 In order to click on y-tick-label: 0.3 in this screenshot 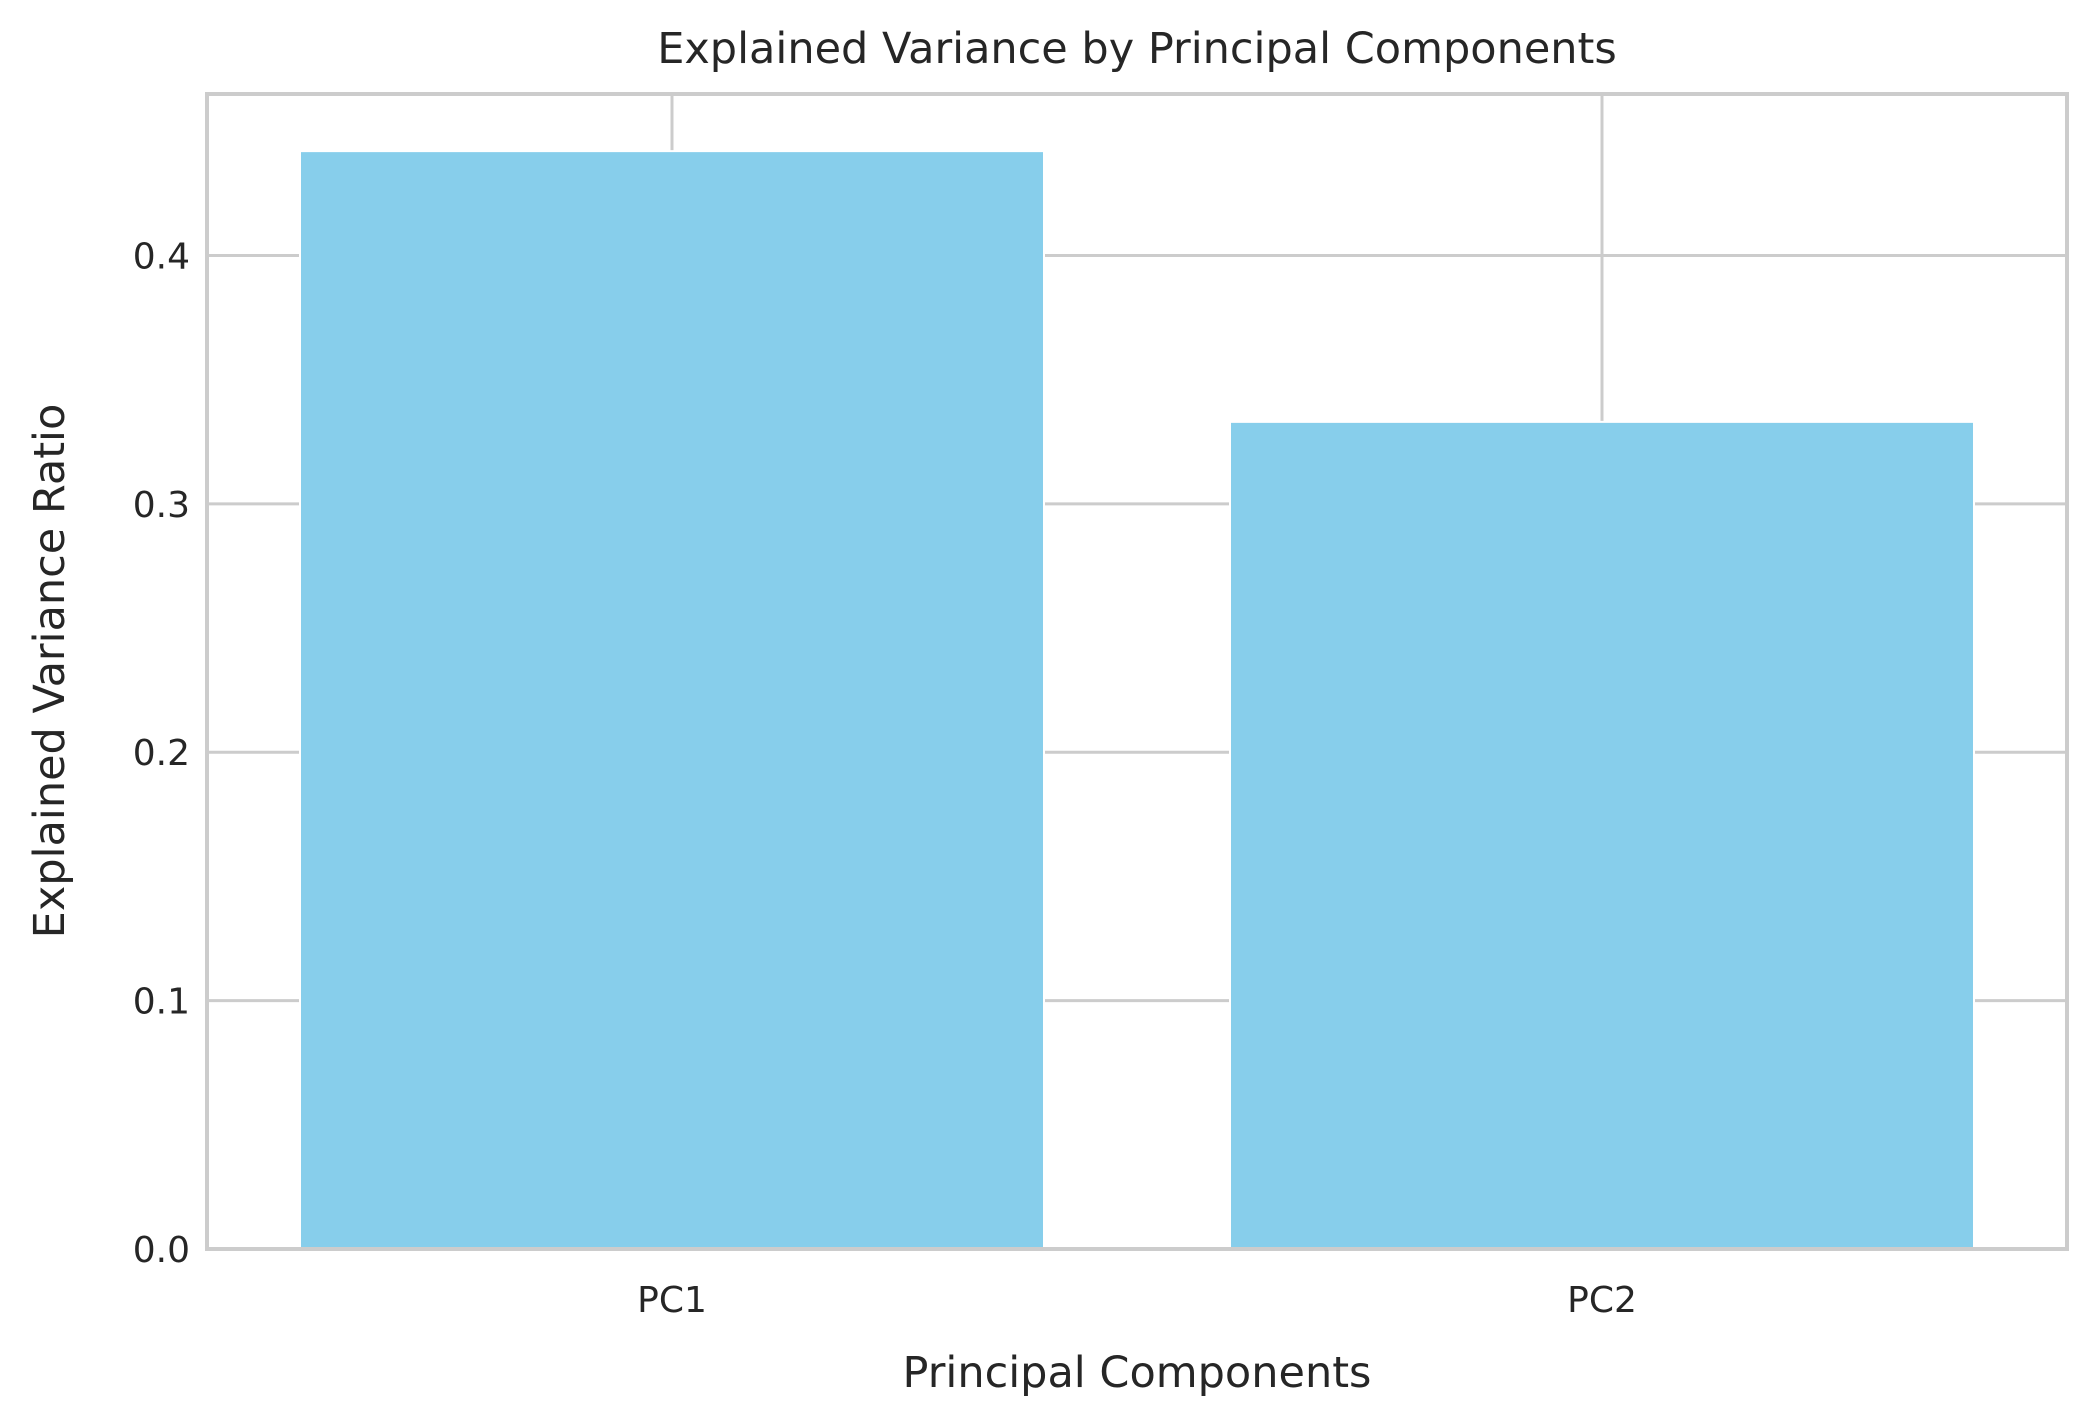, I will do `click(161, 505)`.